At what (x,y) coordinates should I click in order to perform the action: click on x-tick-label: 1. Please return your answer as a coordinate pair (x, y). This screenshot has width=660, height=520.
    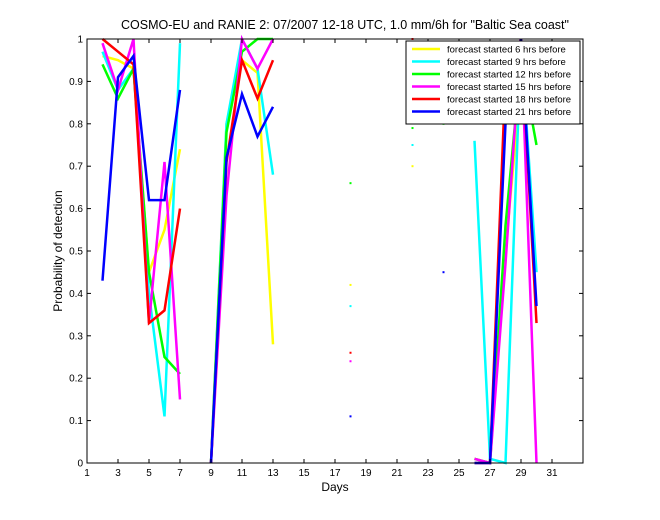
    Looking at the image, I should click on (87, 473).